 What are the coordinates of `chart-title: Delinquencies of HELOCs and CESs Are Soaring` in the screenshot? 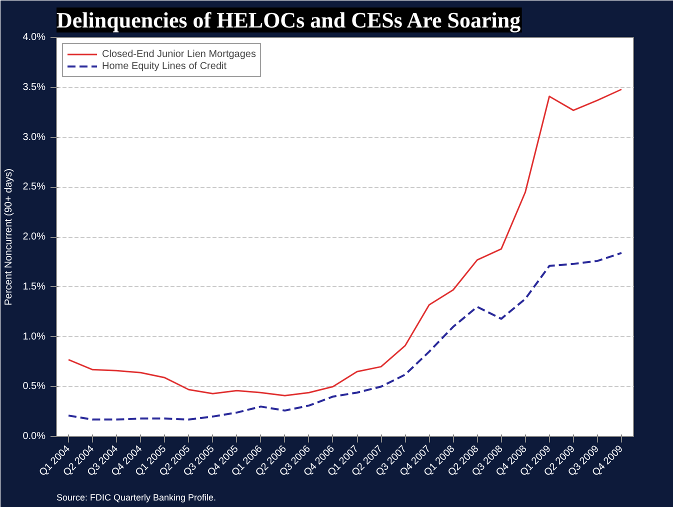 It's located at (288, 20).